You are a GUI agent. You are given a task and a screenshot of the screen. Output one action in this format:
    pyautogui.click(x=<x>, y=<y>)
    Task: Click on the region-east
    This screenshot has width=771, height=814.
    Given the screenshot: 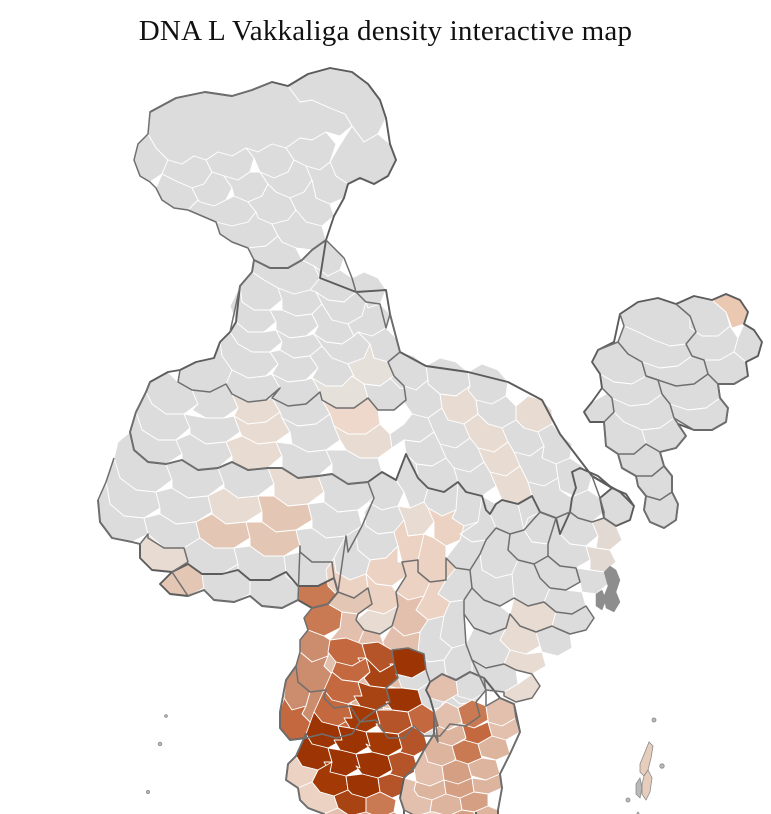 What is the action you would take?
    pyautogui.click(x=543, y=599)
    